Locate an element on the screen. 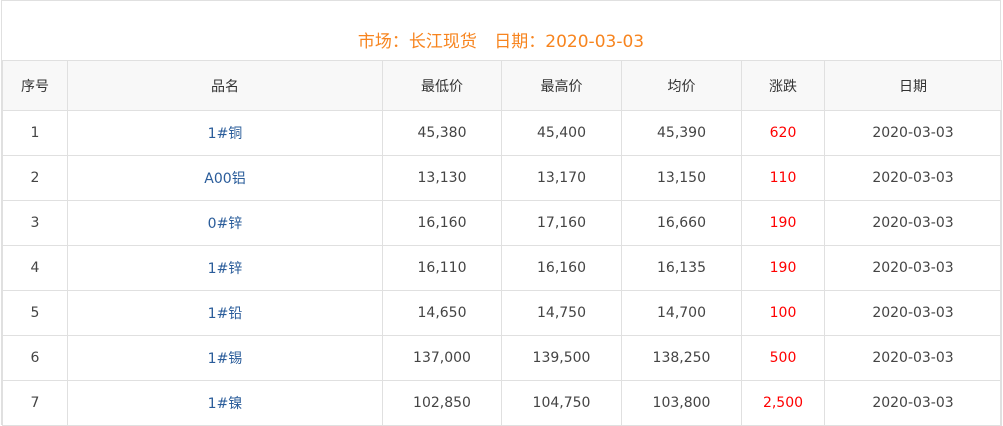  cell-index: 4 is located at coordinates (35, 268).